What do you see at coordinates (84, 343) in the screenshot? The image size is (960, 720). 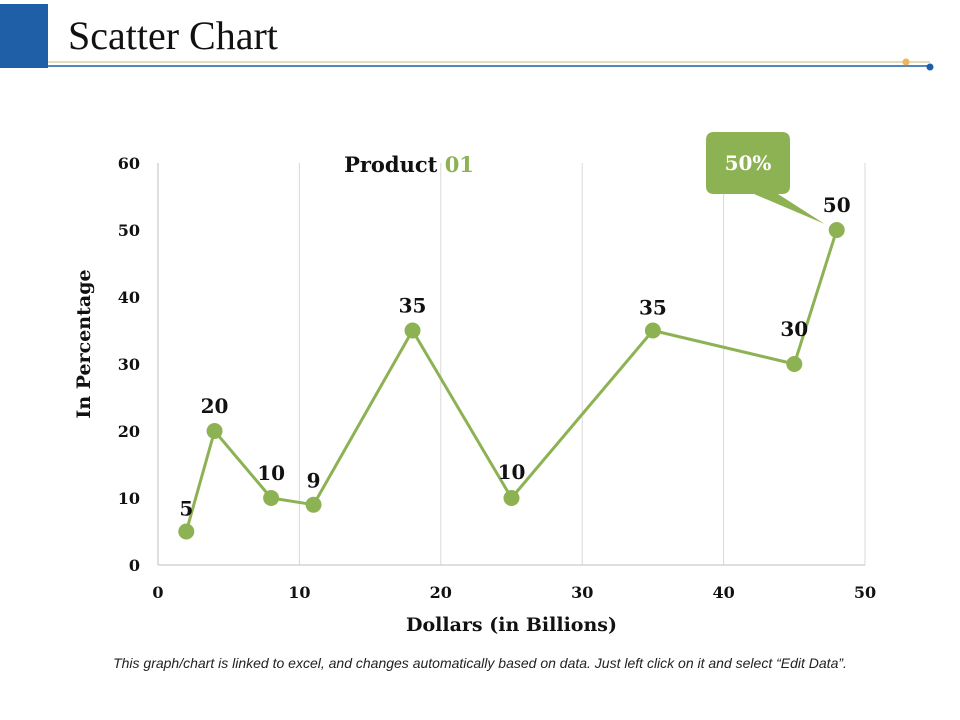 I see `y-axis-title: In Percentage` at bounding box center [84, 343].